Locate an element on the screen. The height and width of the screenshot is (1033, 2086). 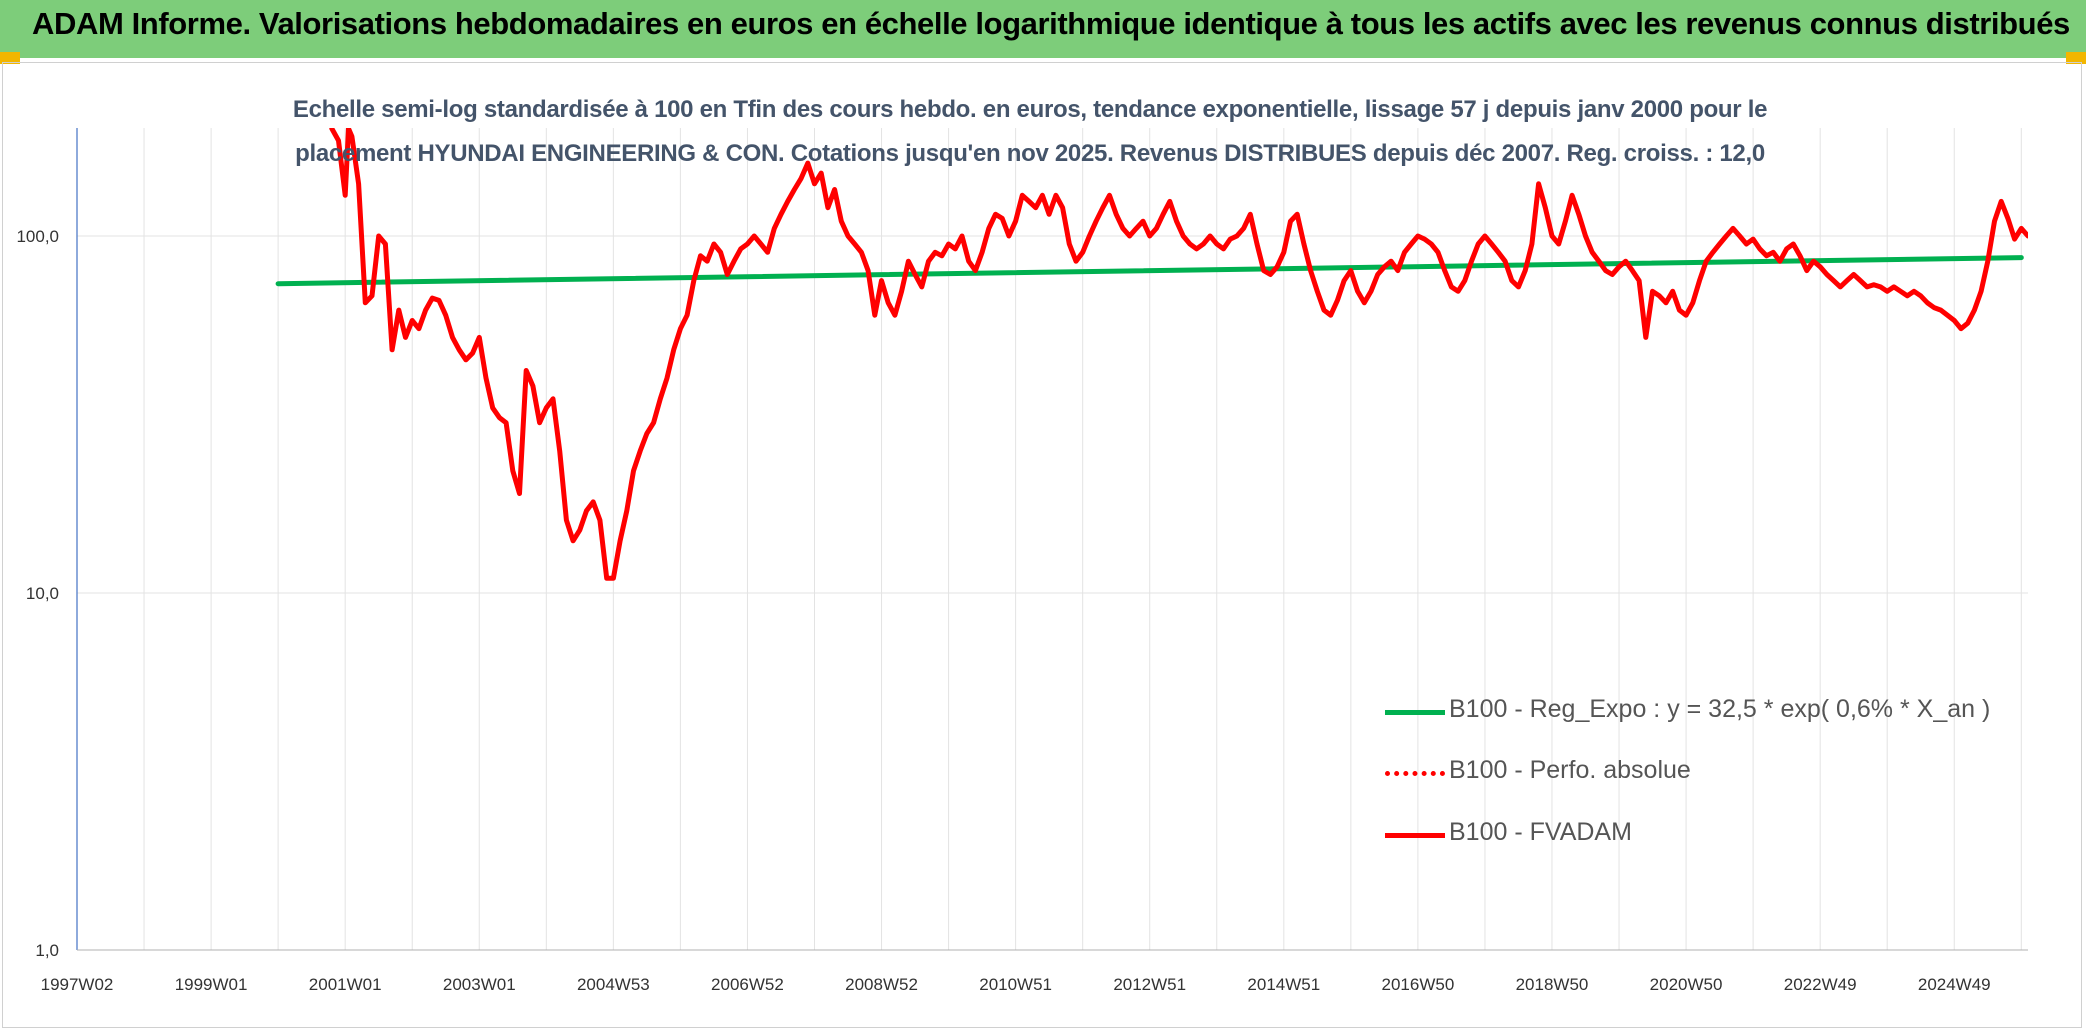
x-tick-label: 2008W52 is located at coordinates (881, 984).